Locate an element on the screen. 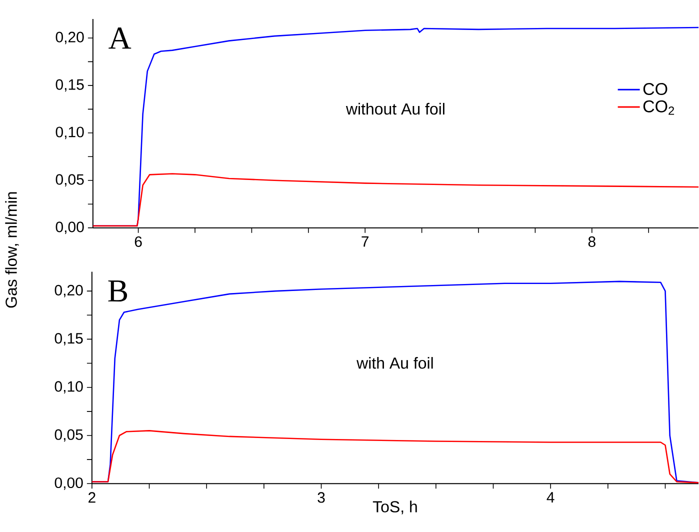  y-axis-title: Gas flow, ml/min is located at coordinates (12, 250).